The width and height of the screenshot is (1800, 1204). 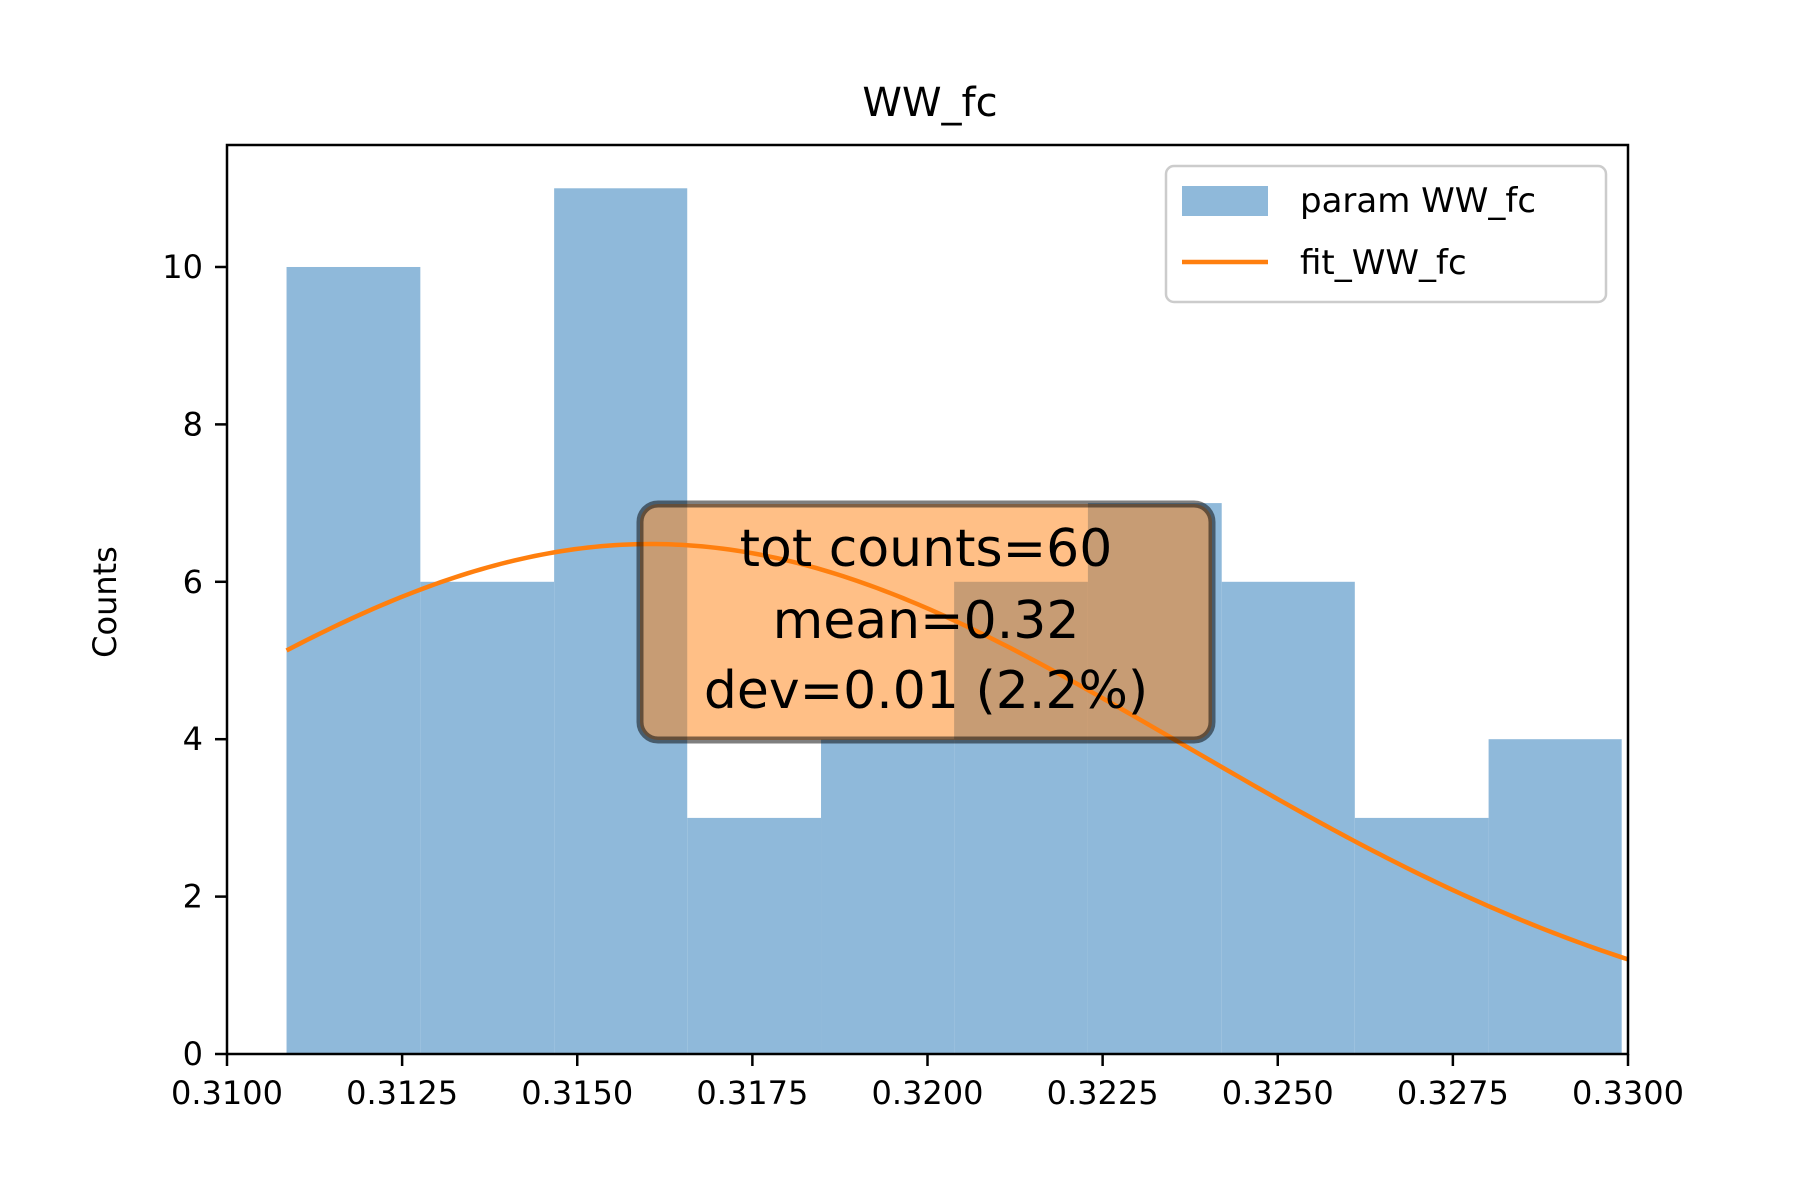 What do you see at coordinates (105, 602) in the screenshot?
I see `y-axis-label: Counts` at bounding box center [105, 602].